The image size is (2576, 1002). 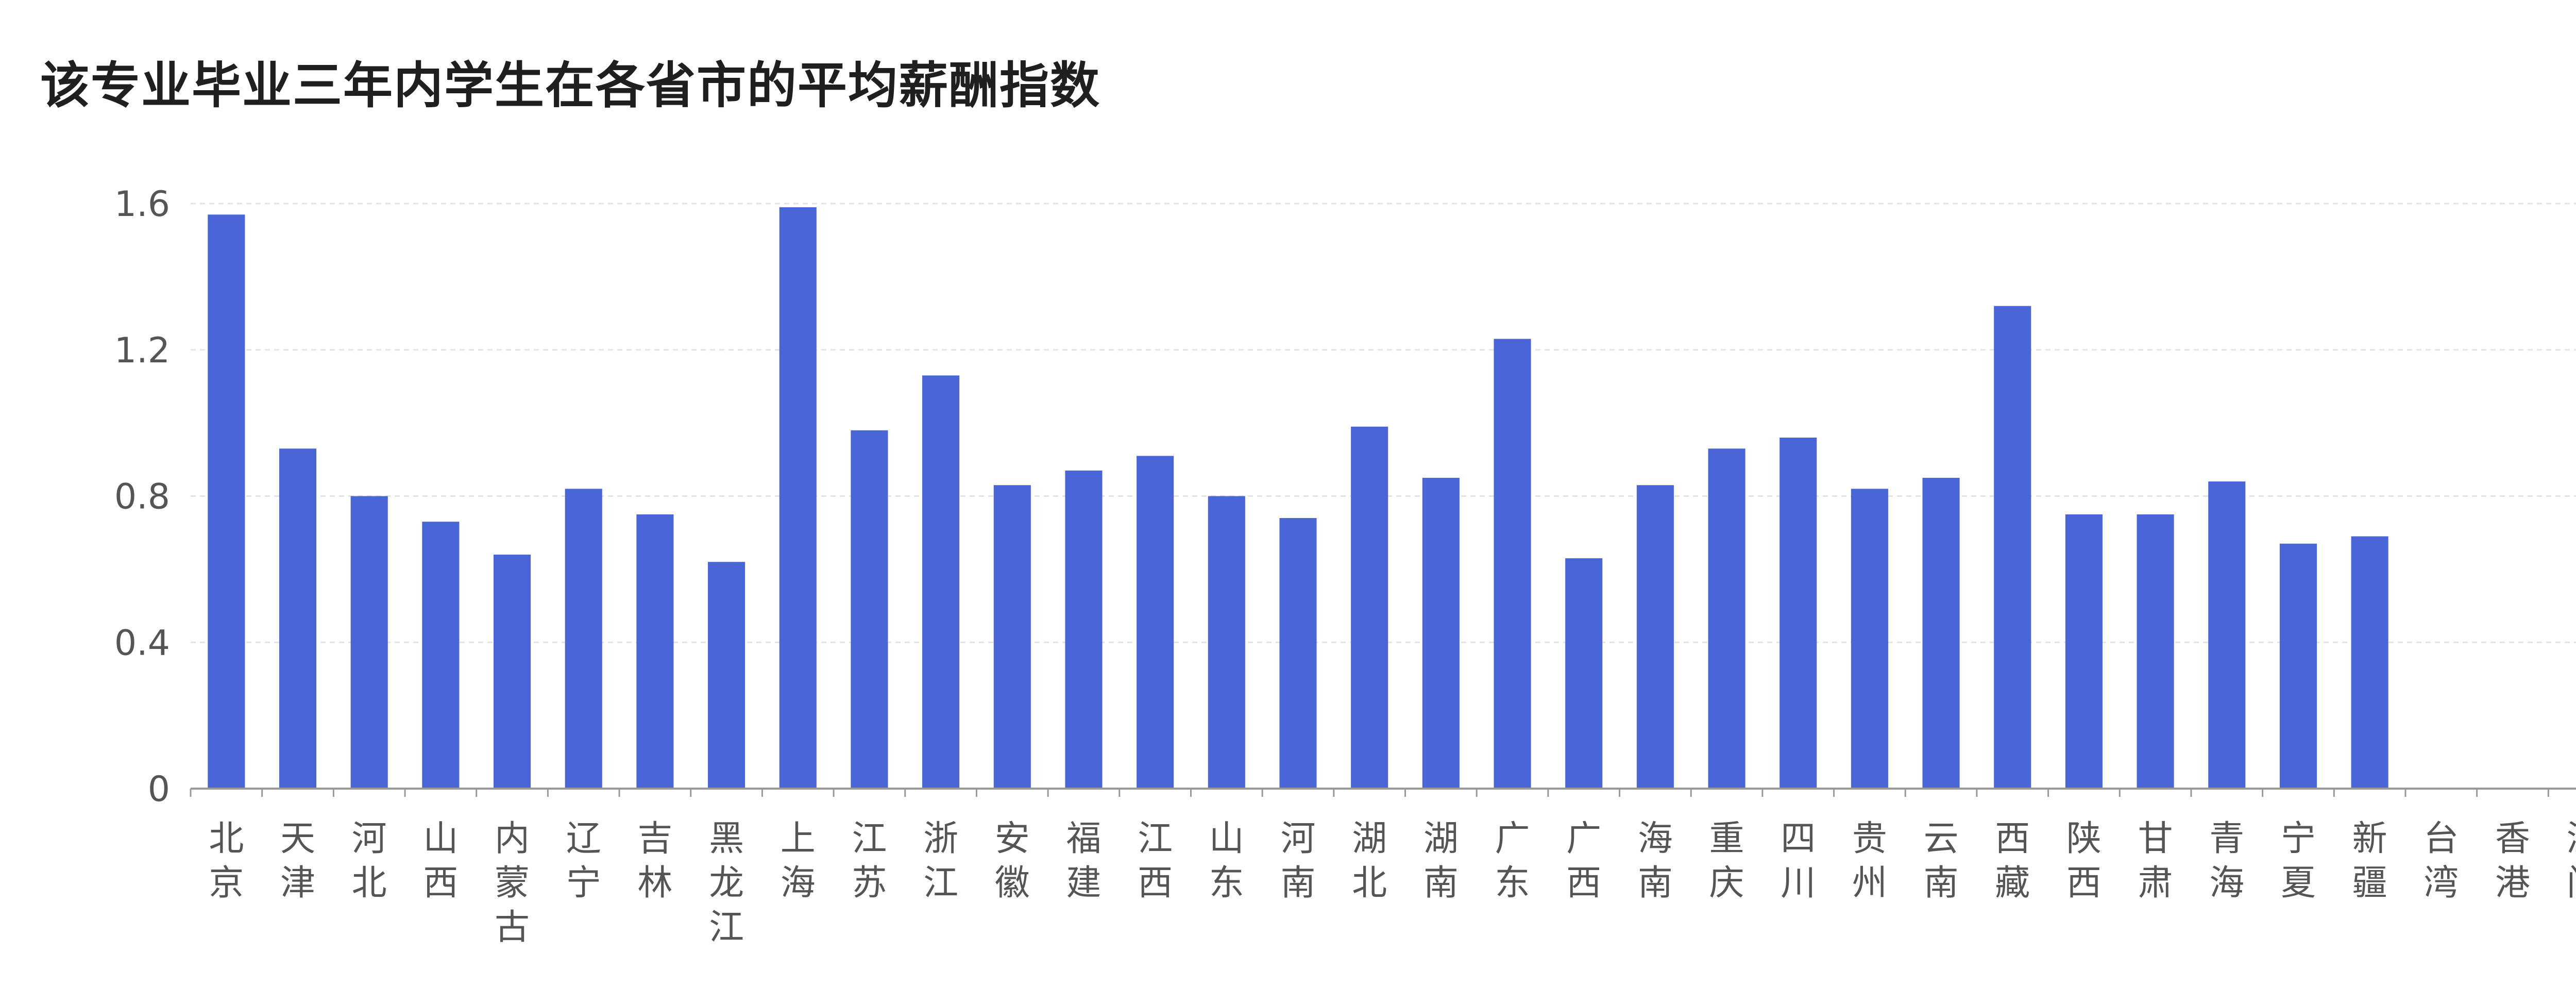 I want to click on x-tick-label: 青海, so click(x=2226, y=861).